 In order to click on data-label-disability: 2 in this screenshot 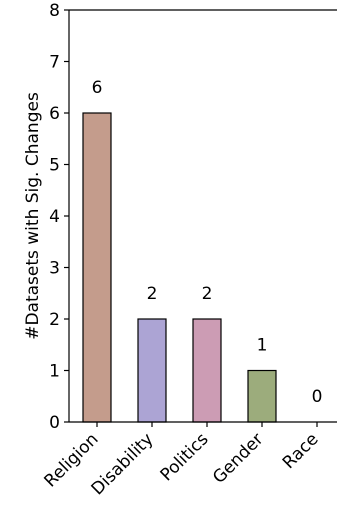, I will do `click(152, 294)`.